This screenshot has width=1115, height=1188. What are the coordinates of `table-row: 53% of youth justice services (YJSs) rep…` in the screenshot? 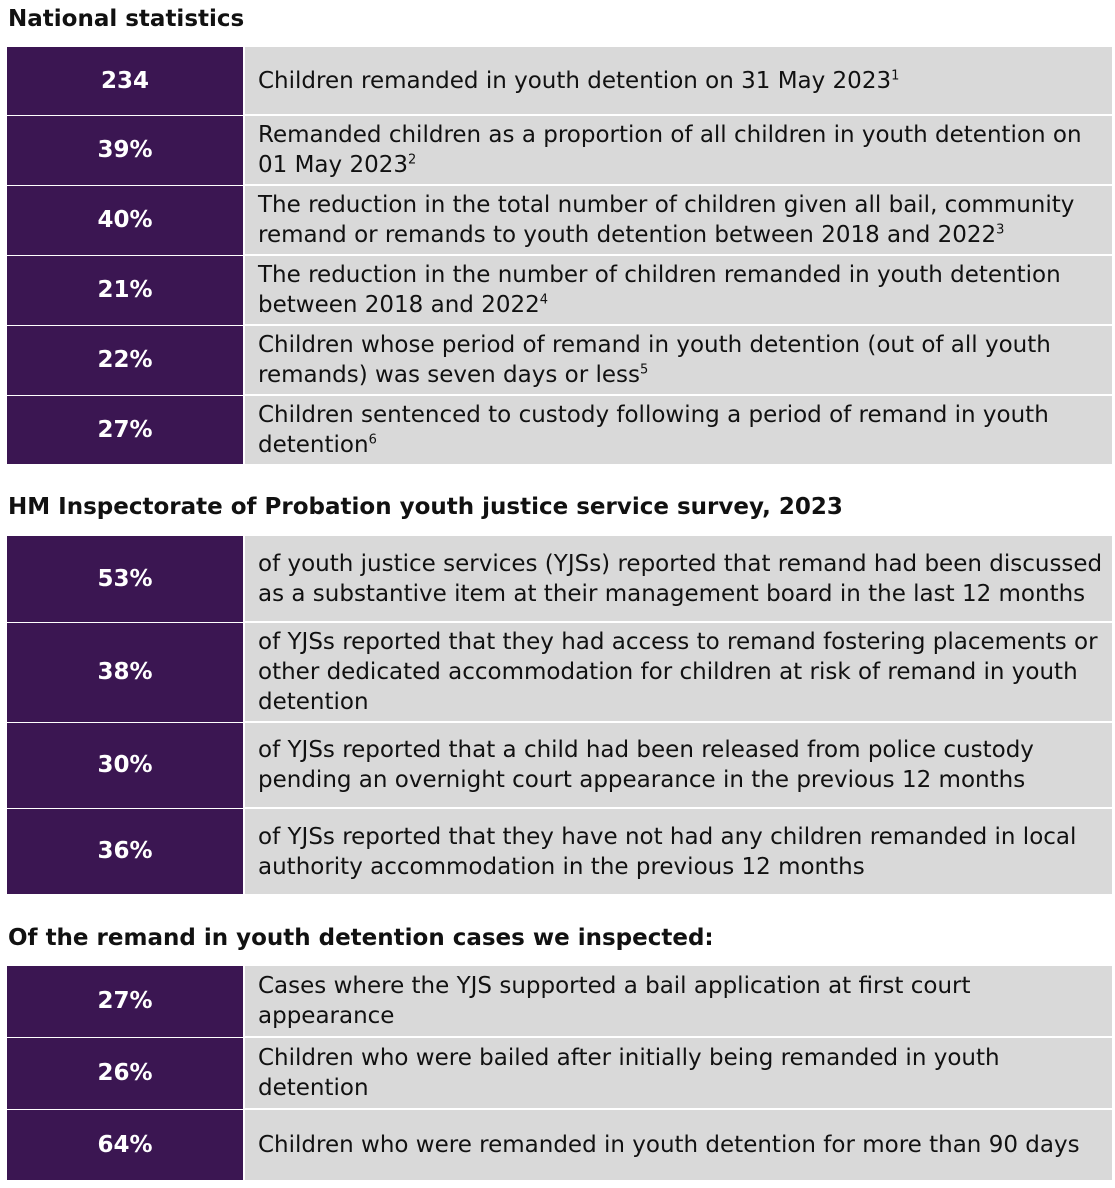 It's located at (559, 579).